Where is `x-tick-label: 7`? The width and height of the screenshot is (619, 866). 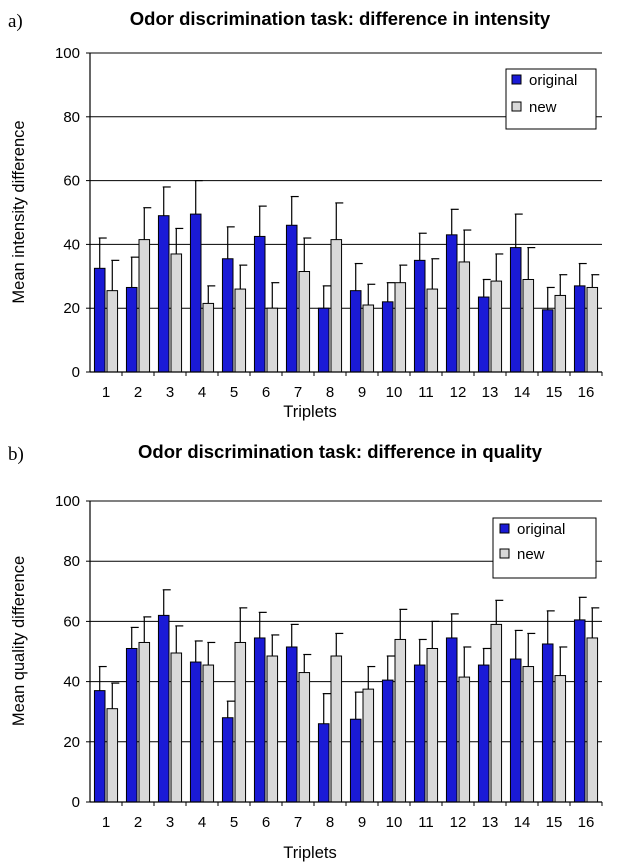
x-tick-label: 7 is located at coordinates (298, 822).